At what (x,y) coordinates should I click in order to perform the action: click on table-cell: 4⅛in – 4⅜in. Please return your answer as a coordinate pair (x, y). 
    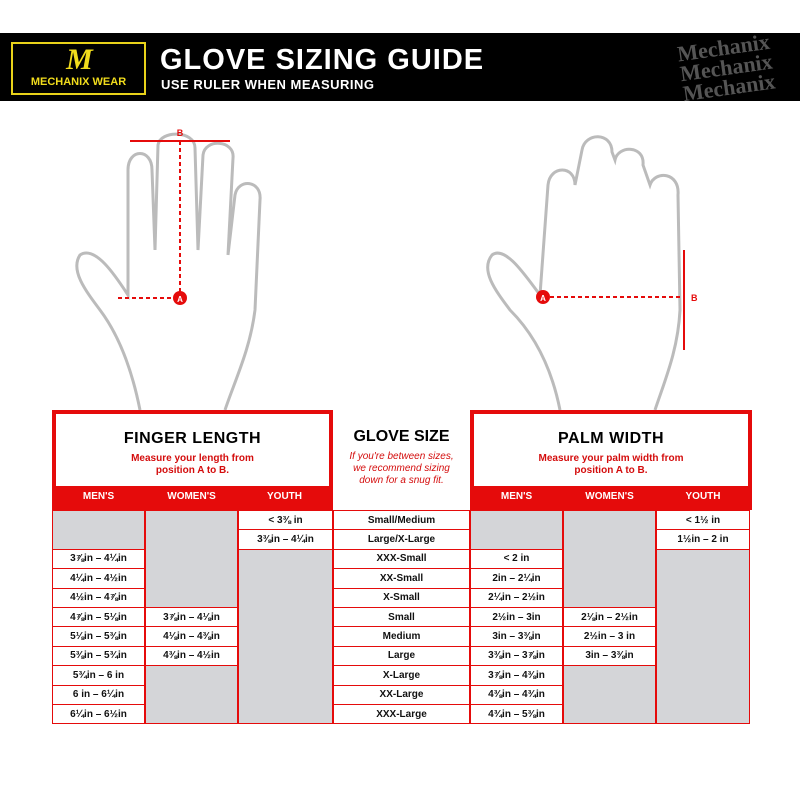
    Looking at the image, I should click on (191, 636).